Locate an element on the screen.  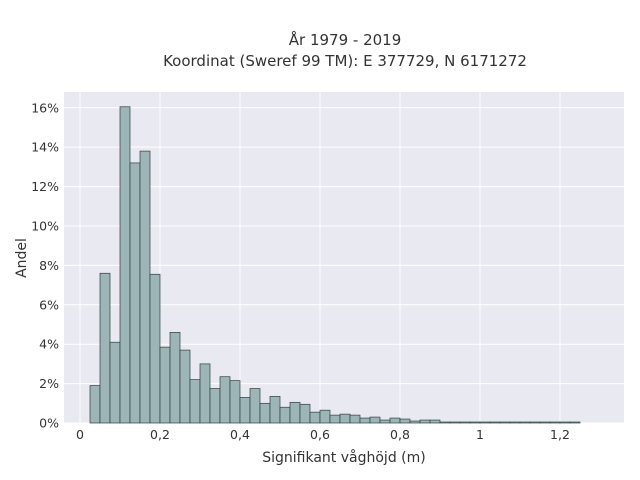
x-tick-label: 0,8 is located at coordinates (400, 434).